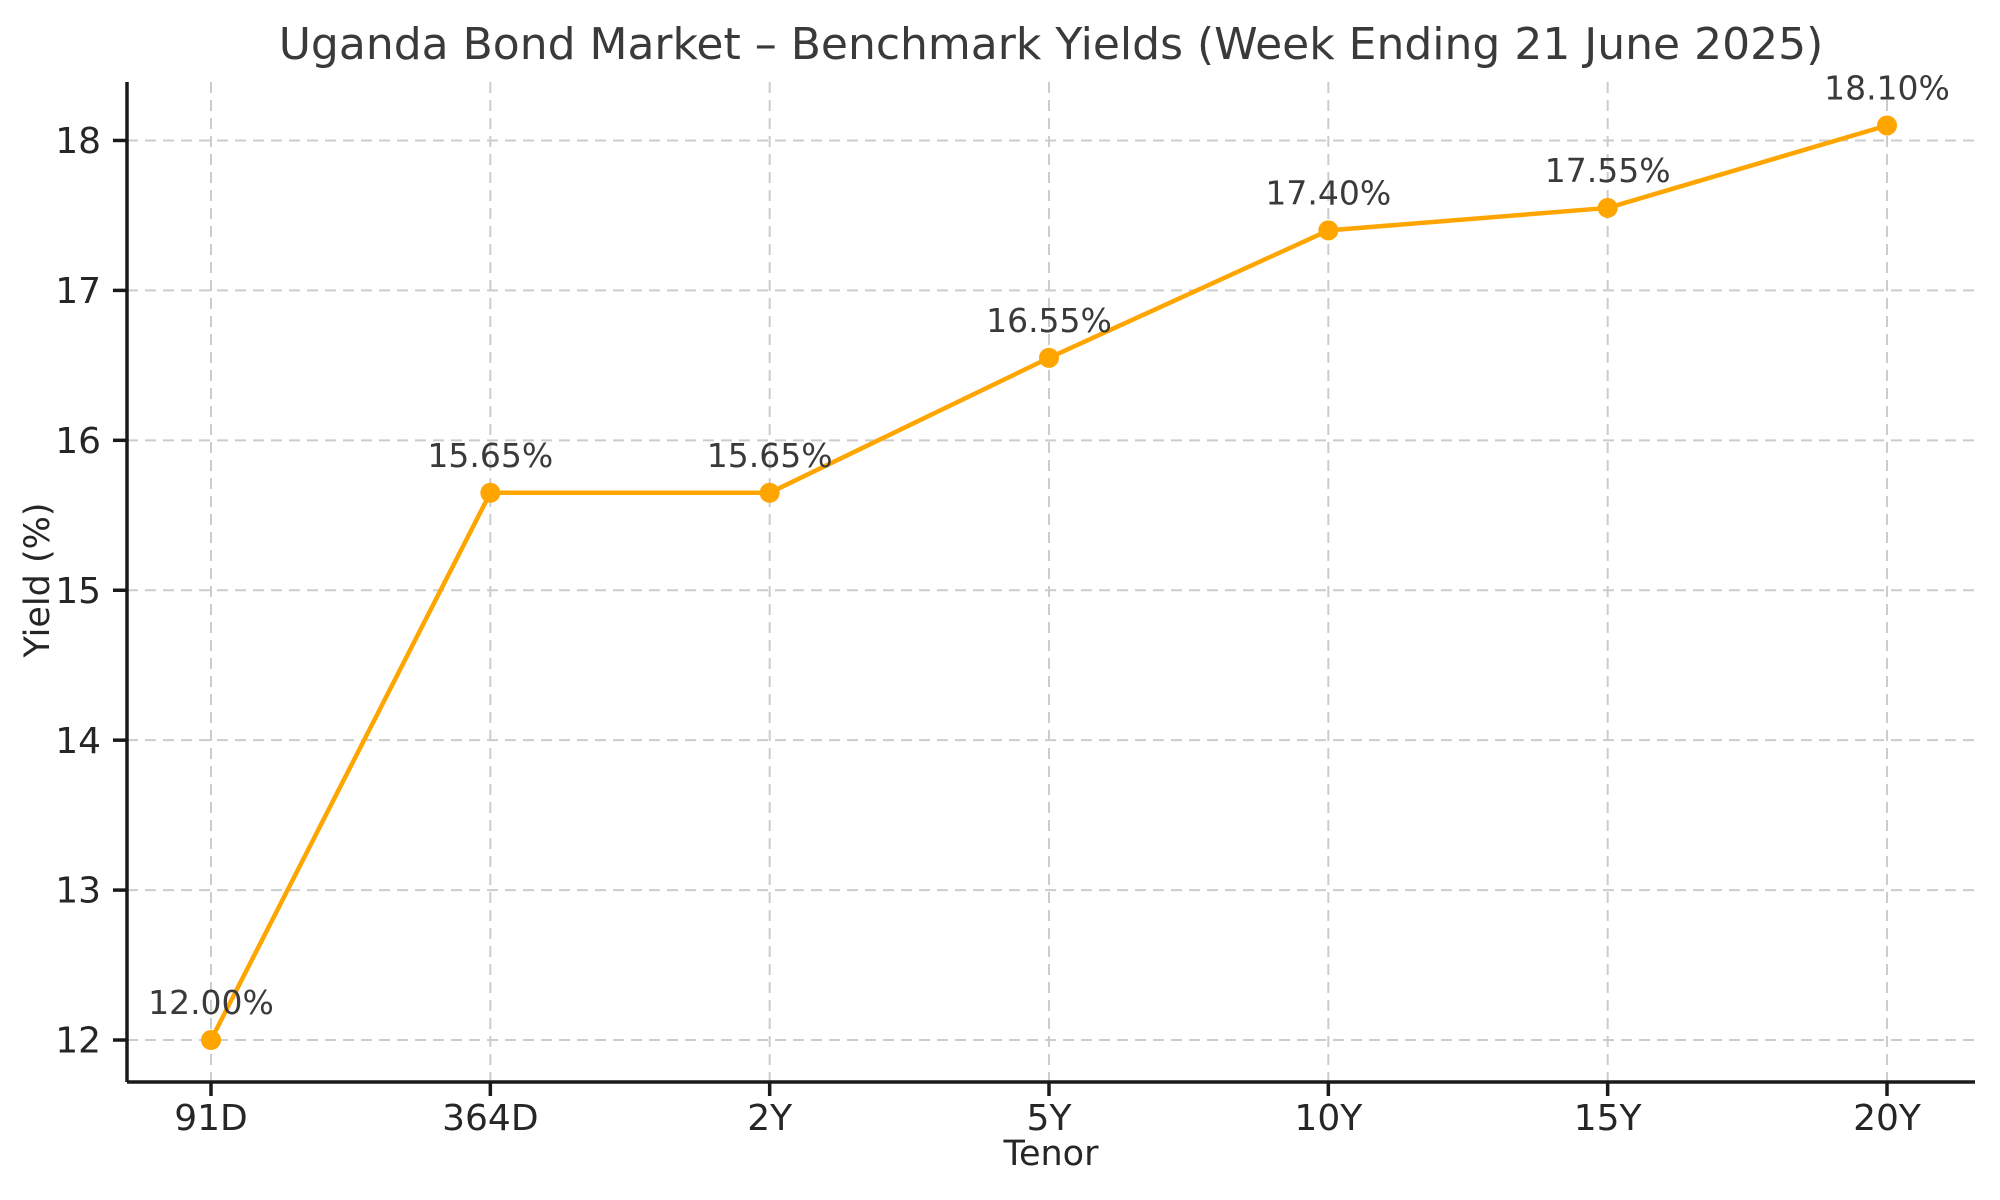 This screenshot has height=1200, width=2000. What do you see at coordinates (1328, 1118) in the screenshot?
I see `x-tick-label: 10Y` at bounding box center [1328, 1118].